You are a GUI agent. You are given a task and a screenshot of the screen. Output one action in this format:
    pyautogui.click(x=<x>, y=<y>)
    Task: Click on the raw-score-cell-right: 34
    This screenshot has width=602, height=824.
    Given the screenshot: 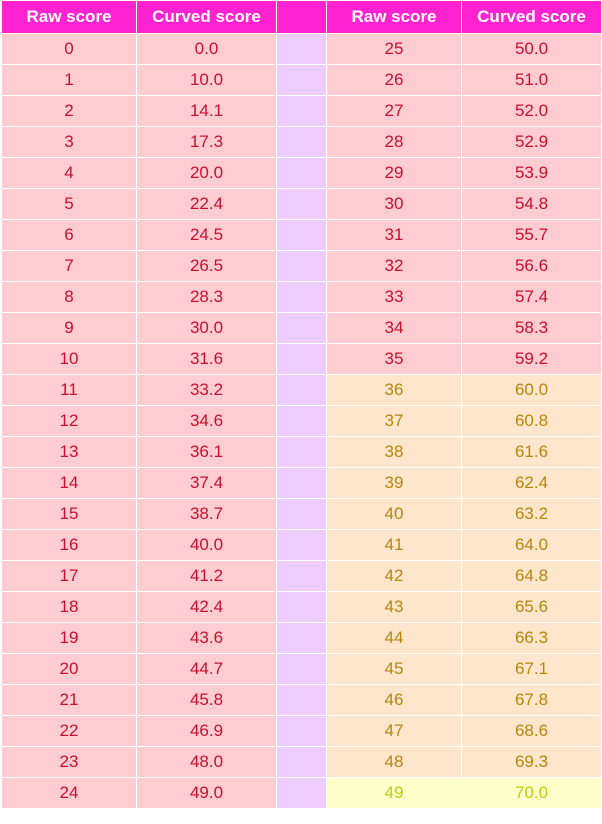 What is the action you would take?
    pyautogui.click(x=394, y=328)
    